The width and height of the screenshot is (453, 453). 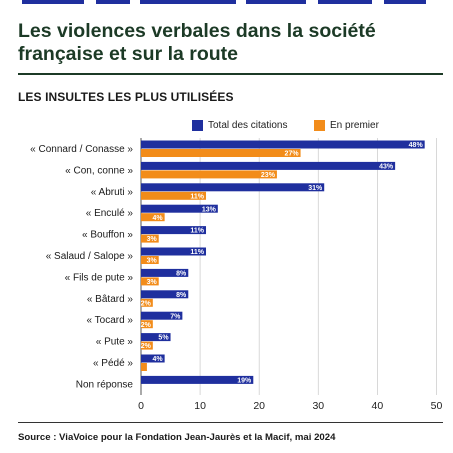 I want to click on data-label-total: 13%, so click(x=209, y=209).